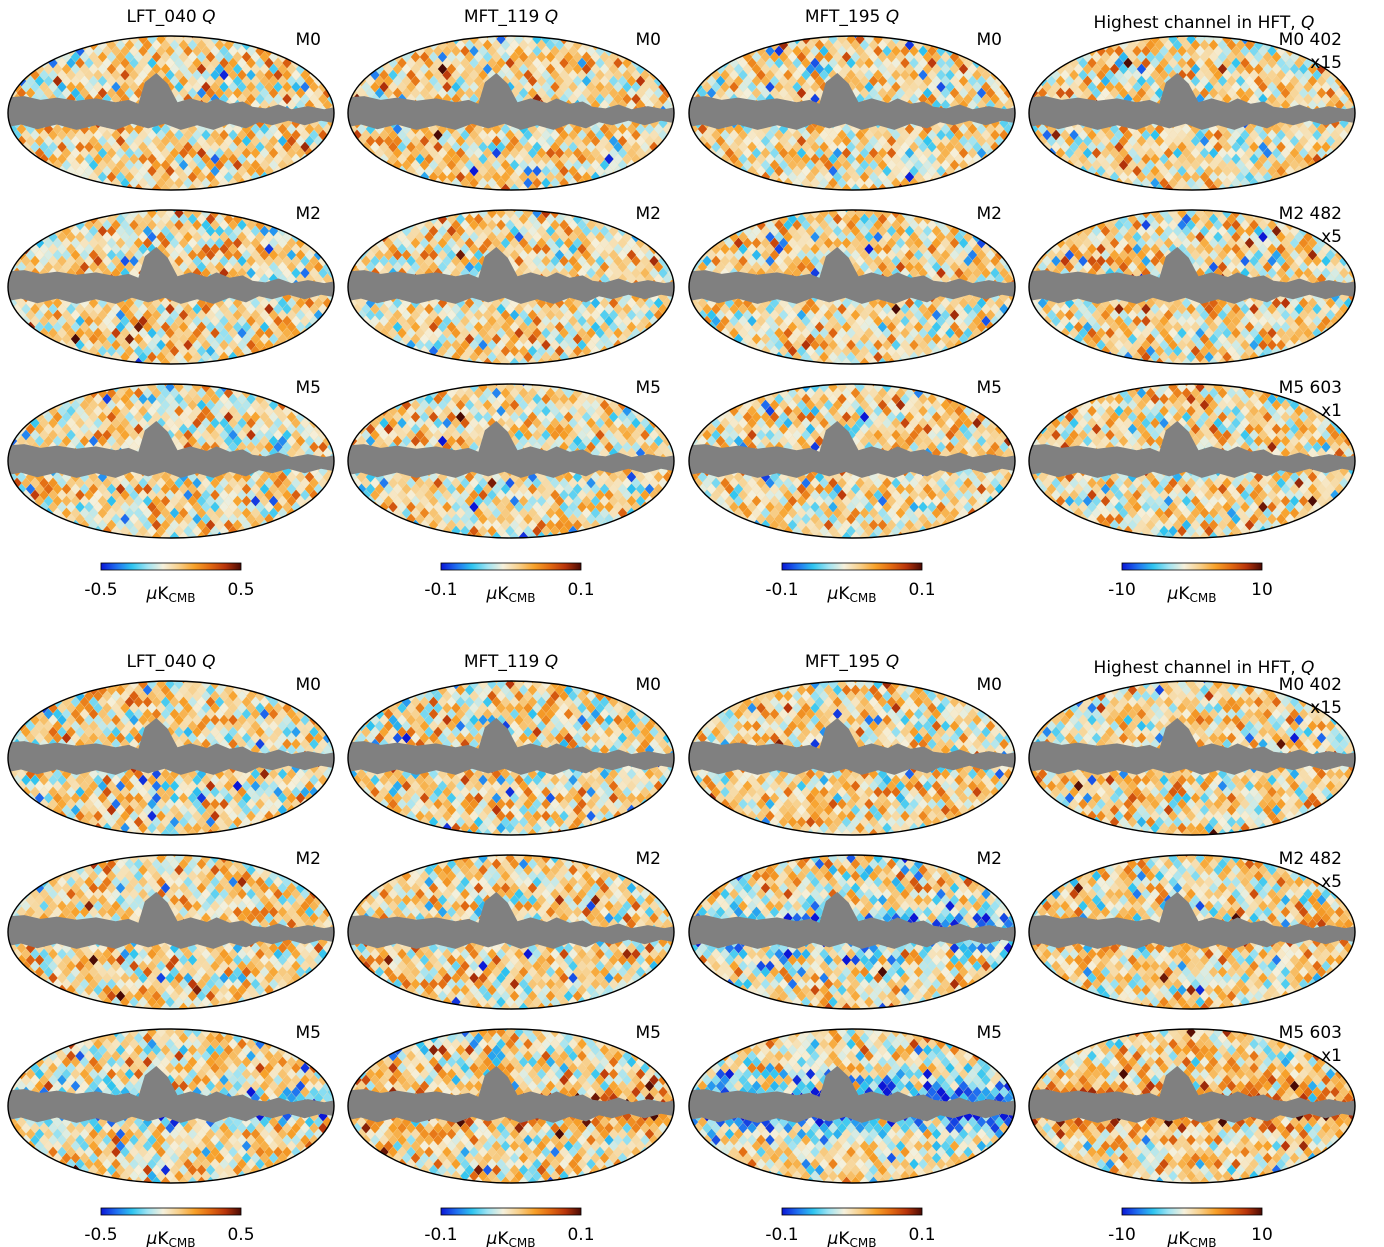 The image size is (1384, 1247). What do you see at coordinates (1310, 388) in the screenshot?
I see `map-label: M5 603` at bounding box center [1310, 388].